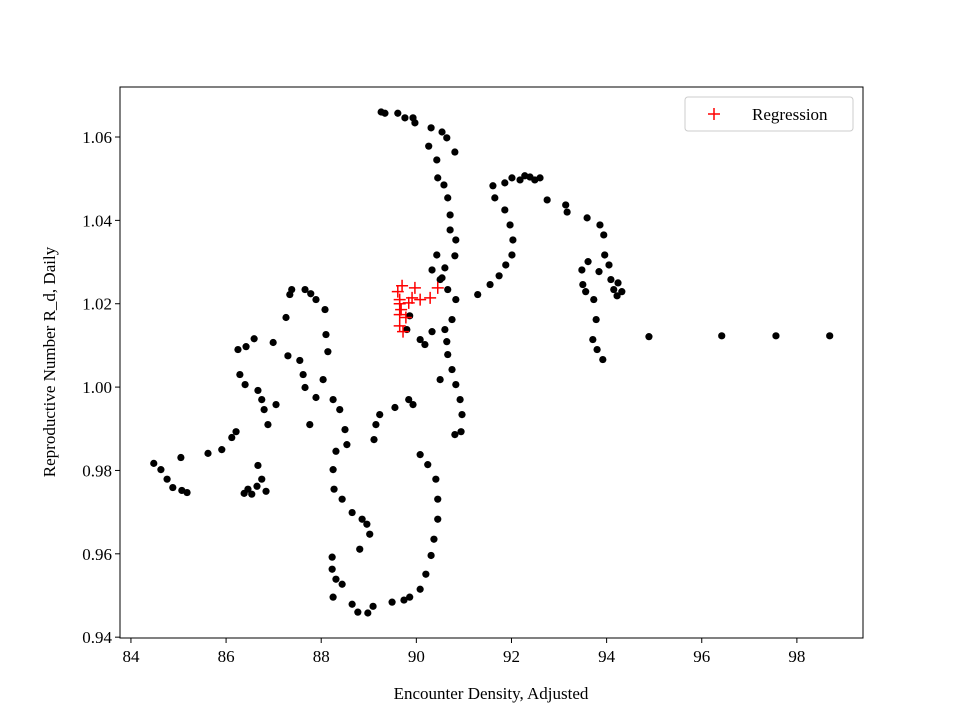 Image resolution: width=960 pixels, height=725 pixels. Describe the element at coordinates (796, 656) in the screenshot. I see `x-tick-label: 98` at that location.